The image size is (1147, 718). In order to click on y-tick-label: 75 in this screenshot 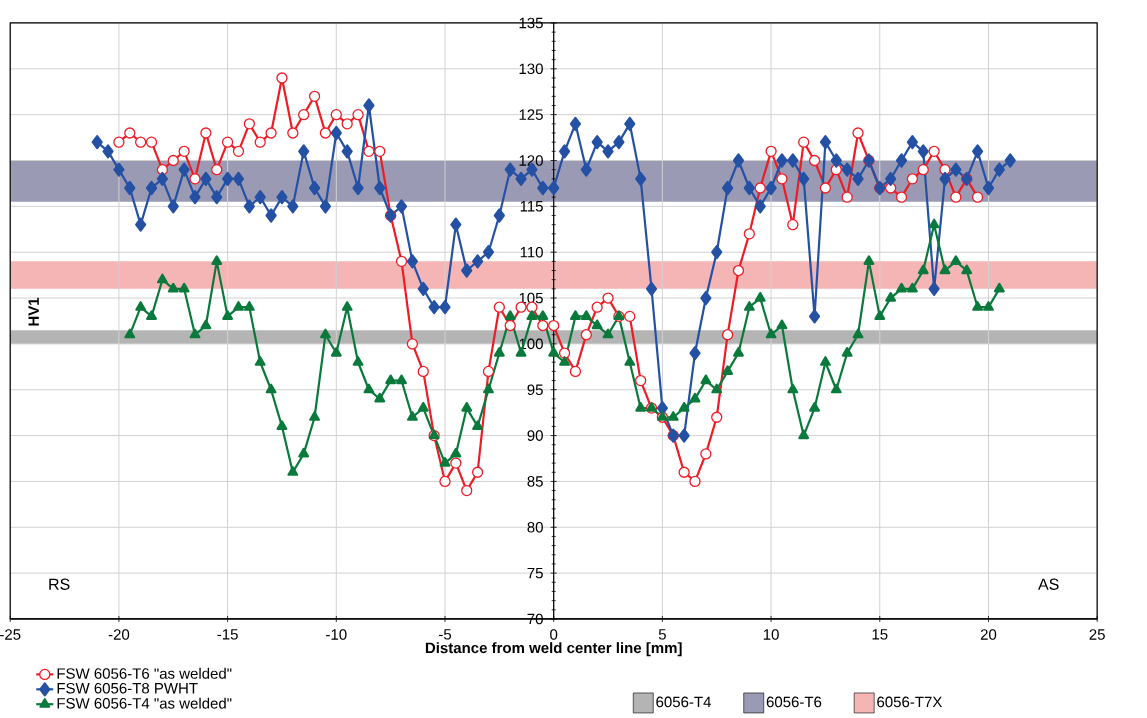, I will do `click(535, 573)`.